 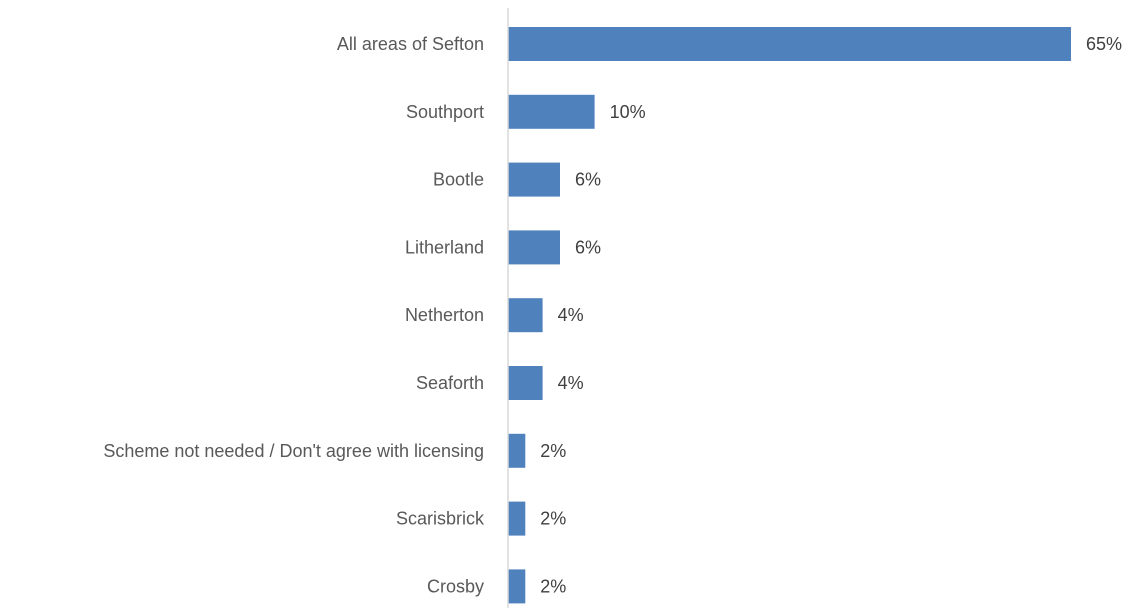 I want to click on bar-litherland, so click(x=534, y=247).